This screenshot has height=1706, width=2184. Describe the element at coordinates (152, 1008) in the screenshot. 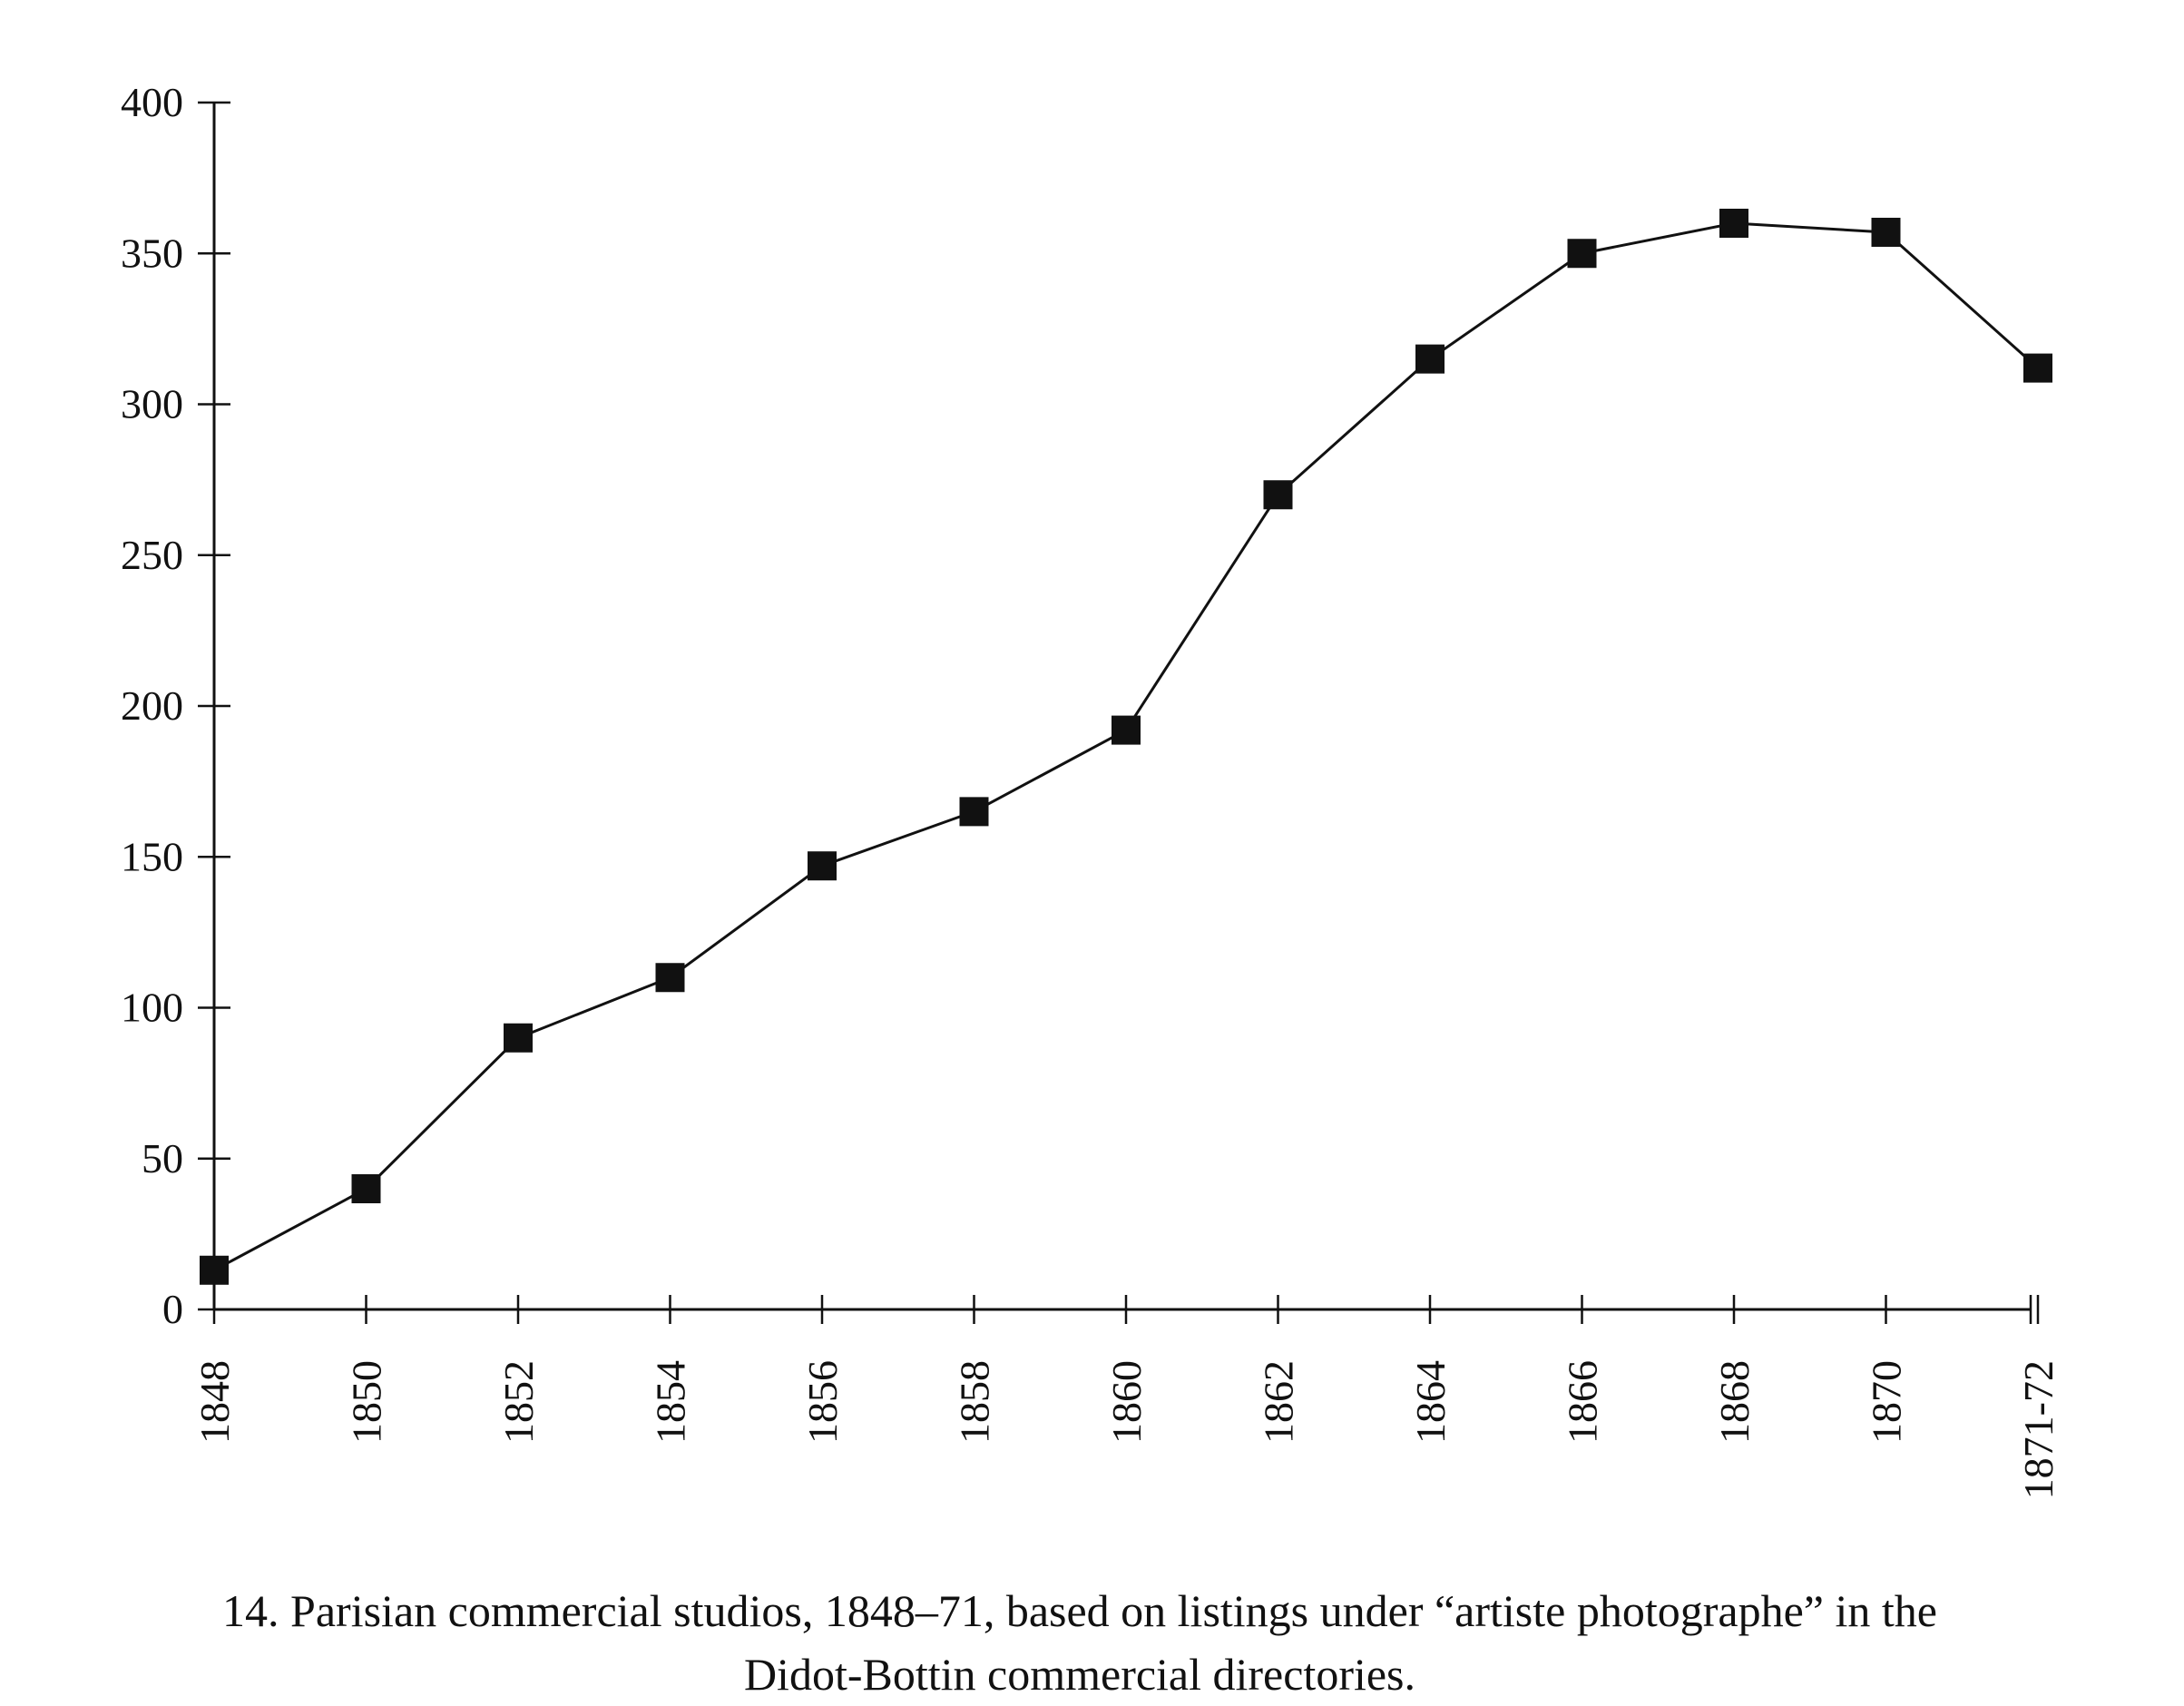

I see `y-tick-label: 100` at that location.